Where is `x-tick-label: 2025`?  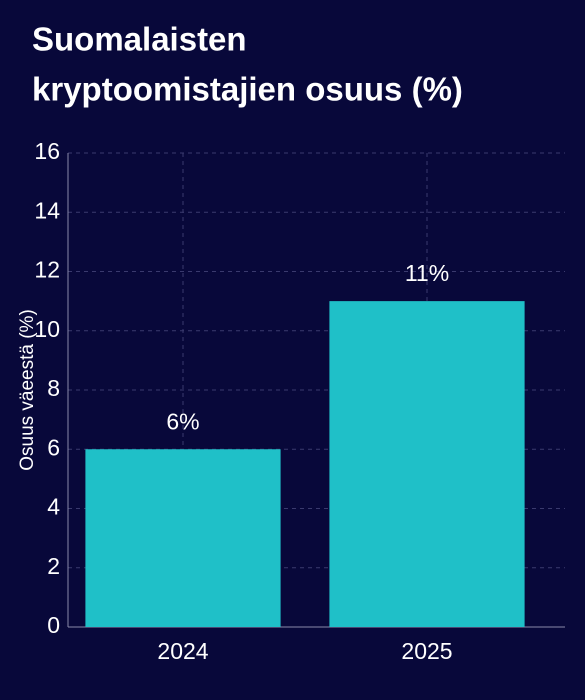 x-tick-label: 2025 is located at coordinates (426, 651).